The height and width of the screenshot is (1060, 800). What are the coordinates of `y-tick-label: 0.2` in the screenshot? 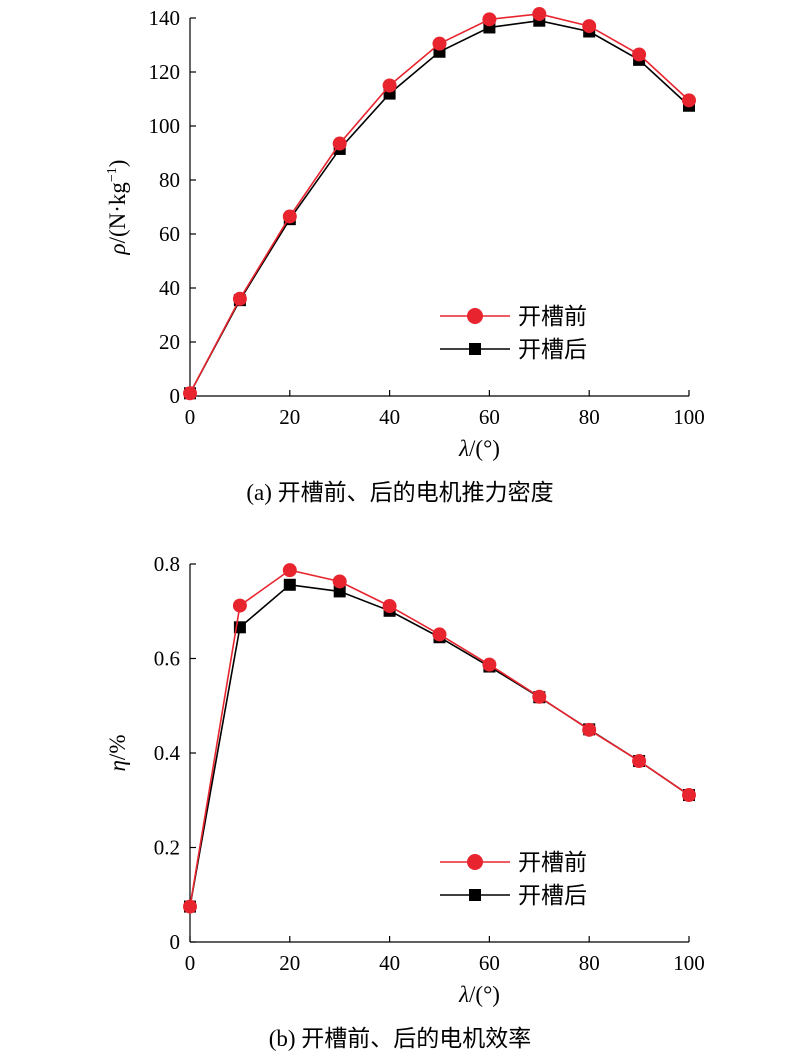 It's located at (167, 848).